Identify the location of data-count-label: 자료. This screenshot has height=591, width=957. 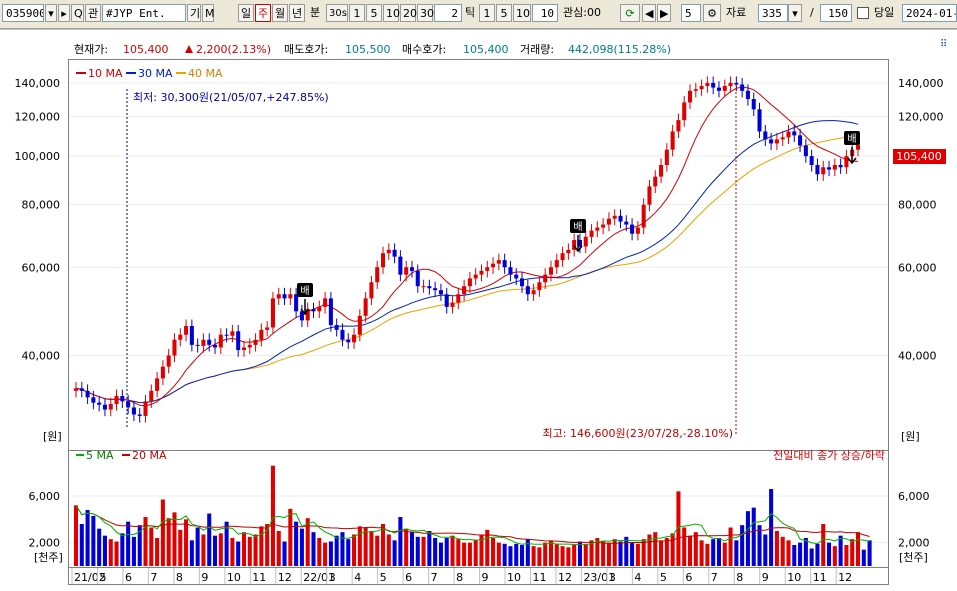
(736, 12).